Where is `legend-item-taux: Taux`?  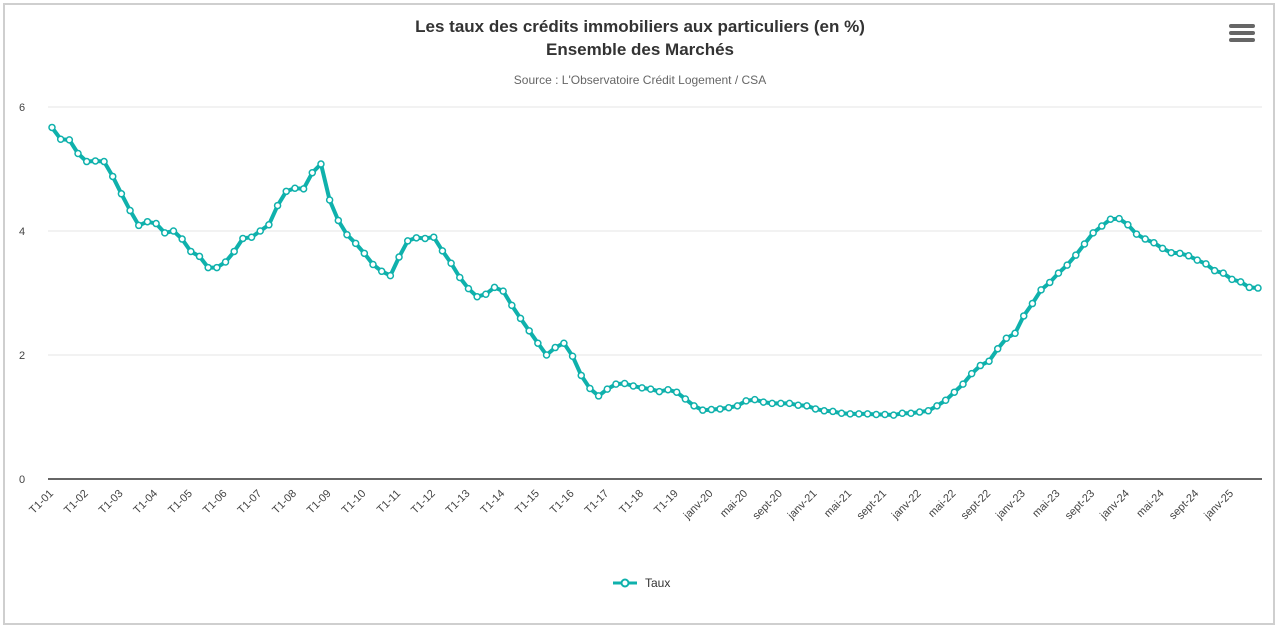 legend-item-taux: Taux is located at coordinates (641, 583).